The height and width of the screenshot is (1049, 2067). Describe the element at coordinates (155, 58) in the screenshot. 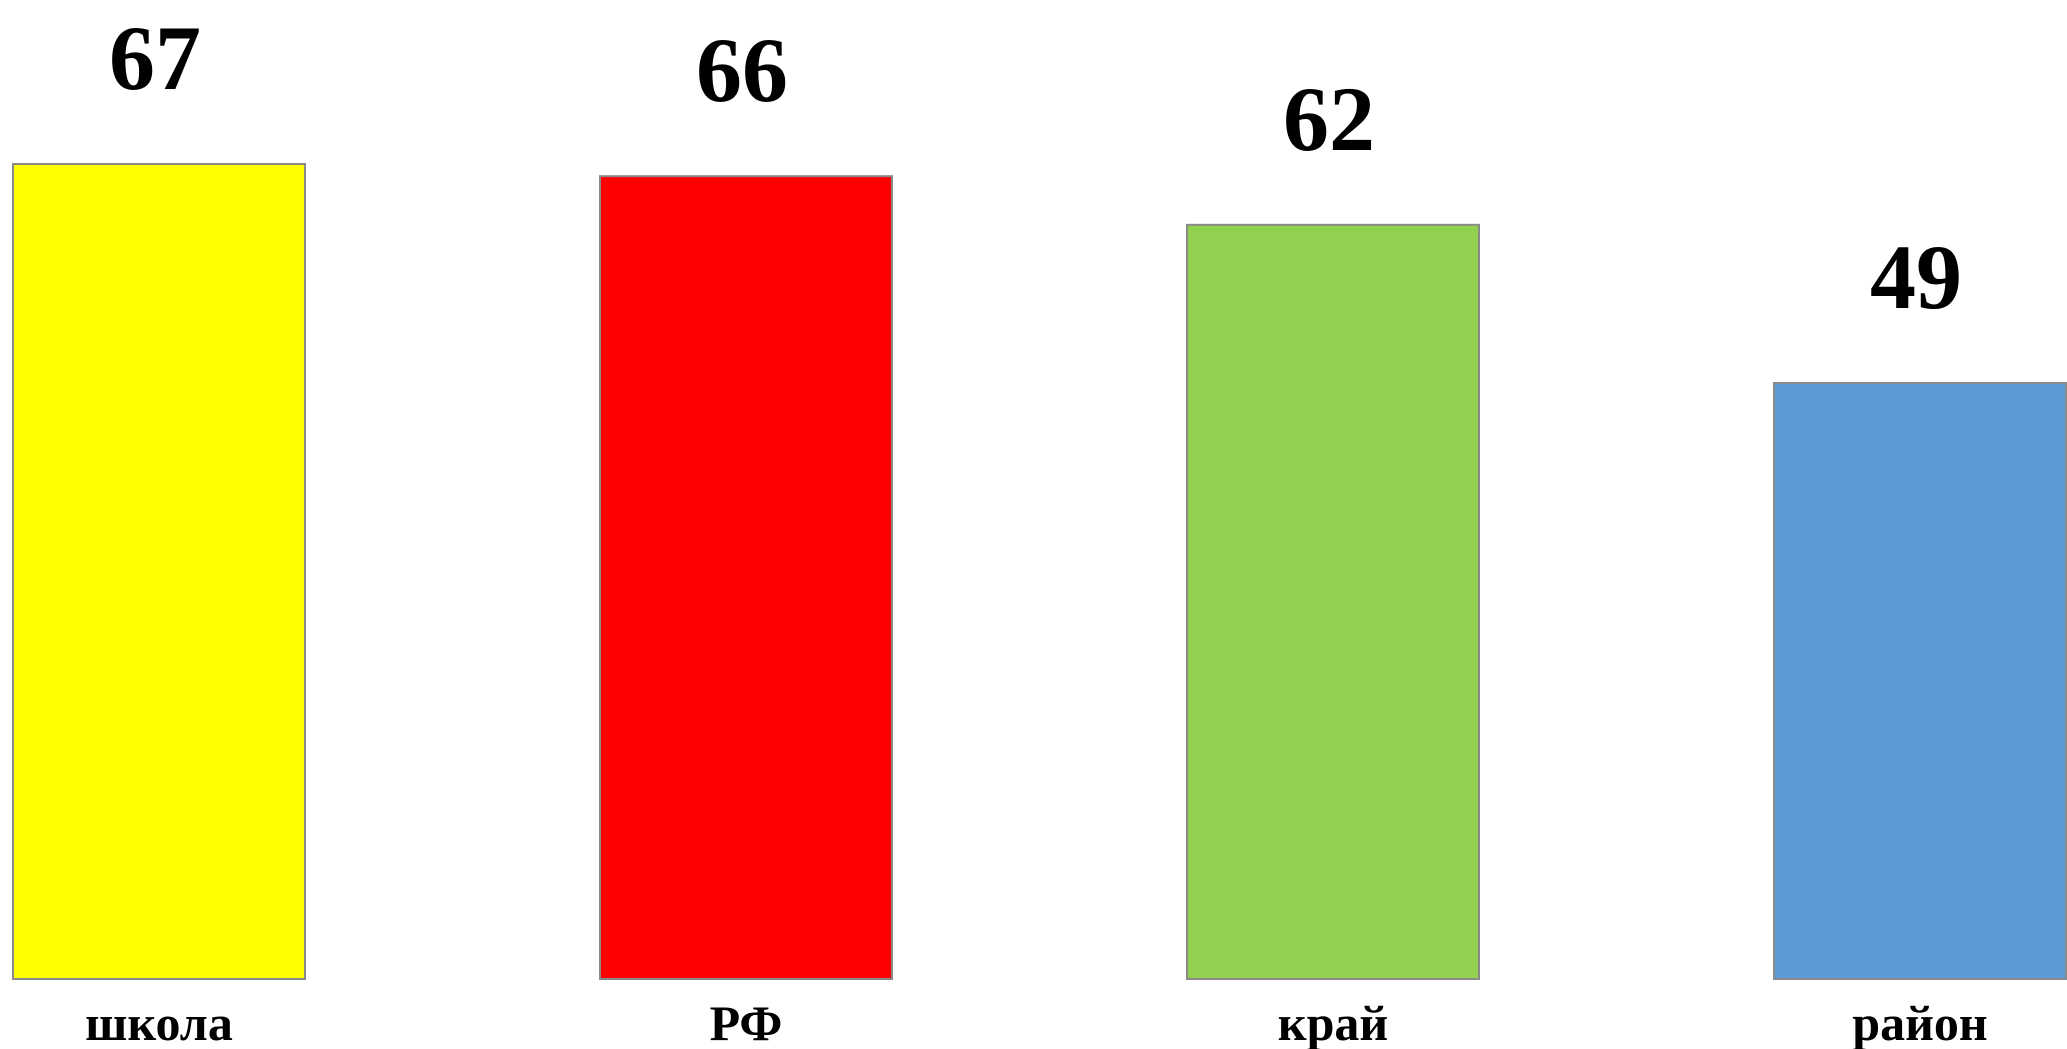

I see `value-label-1: 67` at that location.